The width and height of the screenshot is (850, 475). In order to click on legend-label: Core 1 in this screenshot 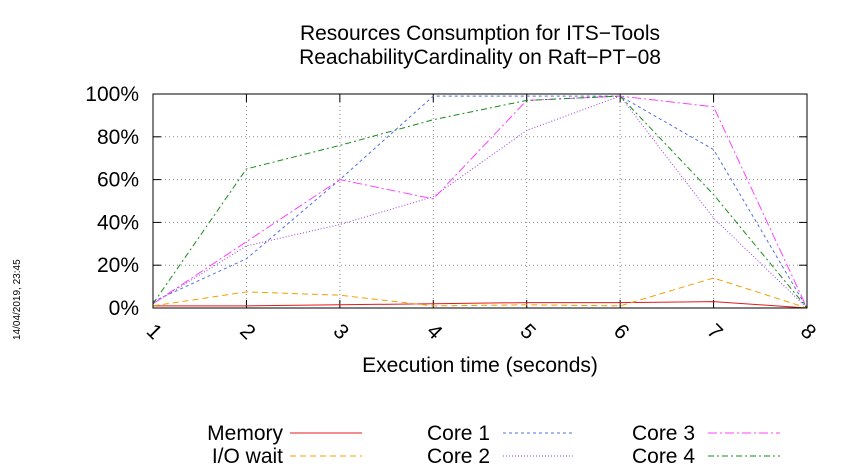, I will do `click(458, 433)`.